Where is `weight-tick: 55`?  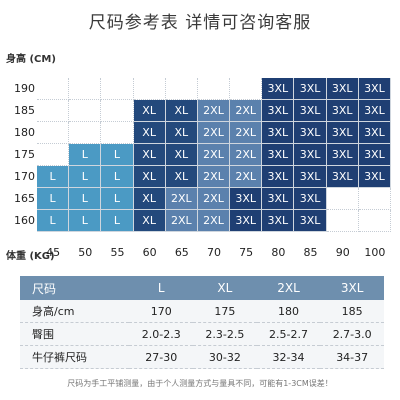 weight-tick: 55 is located at coordinates (117, 252).